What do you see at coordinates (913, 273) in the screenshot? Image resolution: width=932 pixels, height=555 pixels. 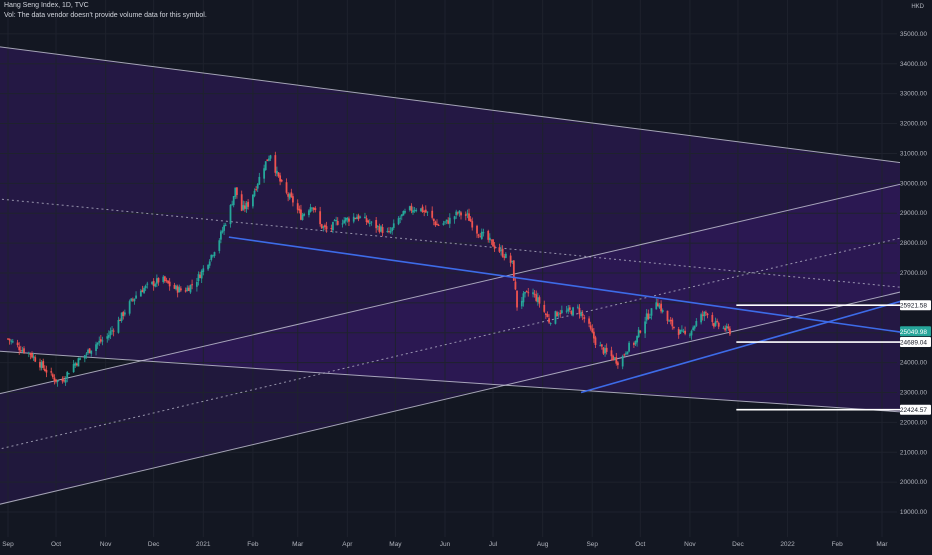 I see `y-tick-label: 27000.00` at bounding box center [913, 273].